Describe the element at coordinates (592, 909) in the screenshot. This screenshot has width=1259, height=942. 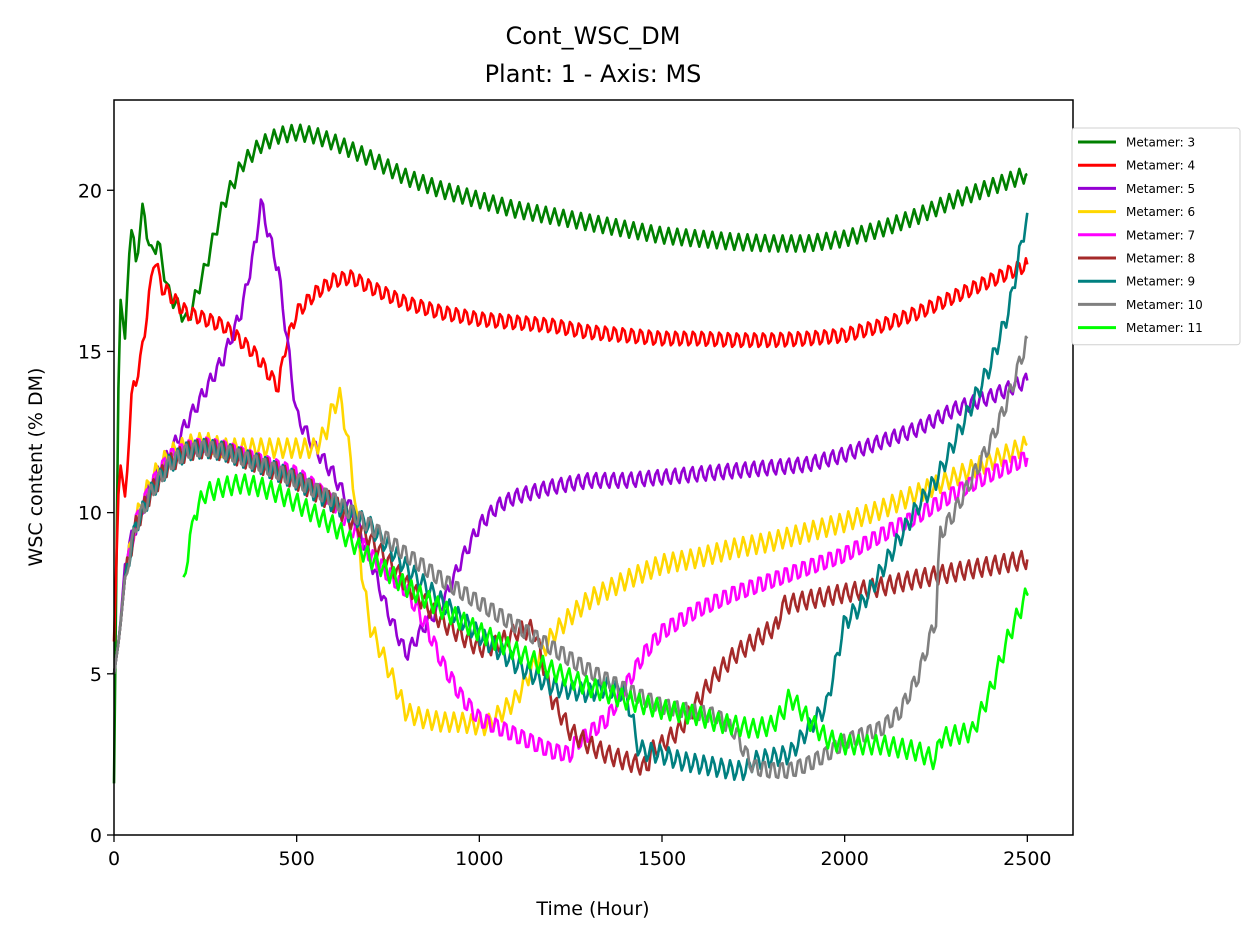
I see `x-axis-label: Time (Hour)` at that location.